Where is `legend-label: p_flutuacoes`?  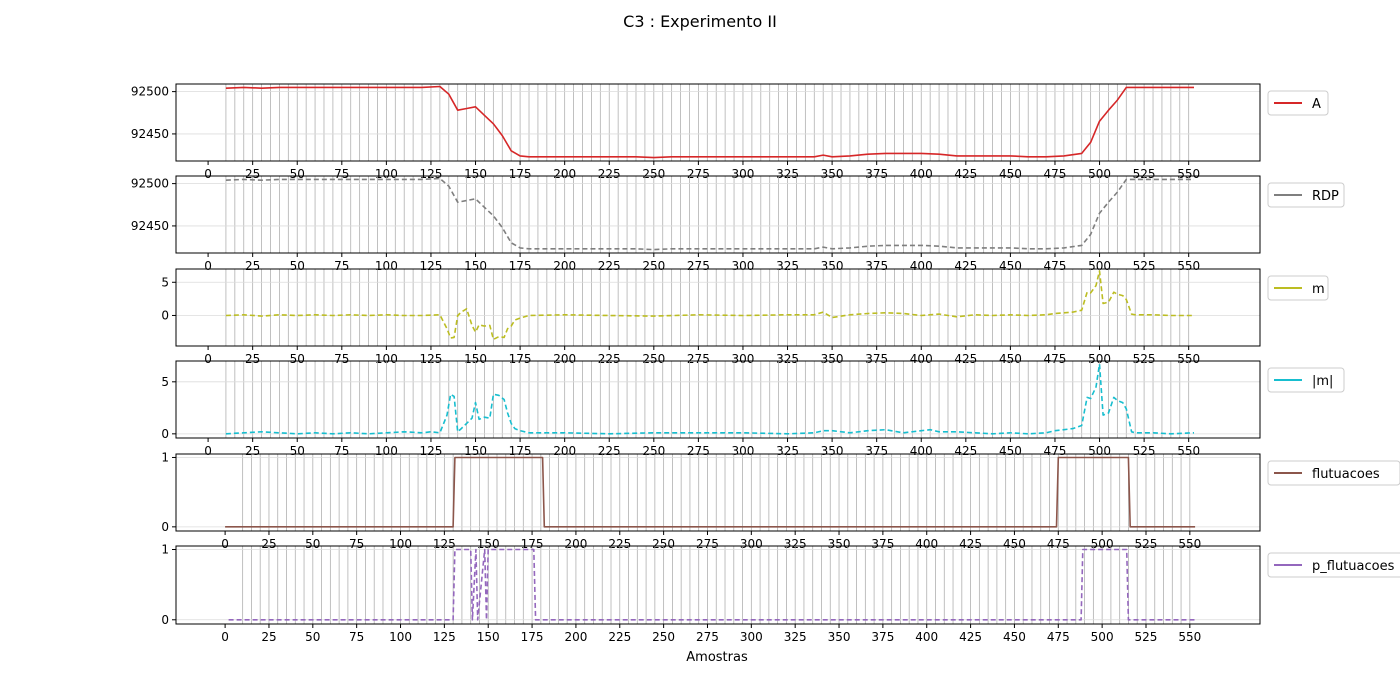
legend-label: p_flutuacoes is located at coordinates (1353, 566).